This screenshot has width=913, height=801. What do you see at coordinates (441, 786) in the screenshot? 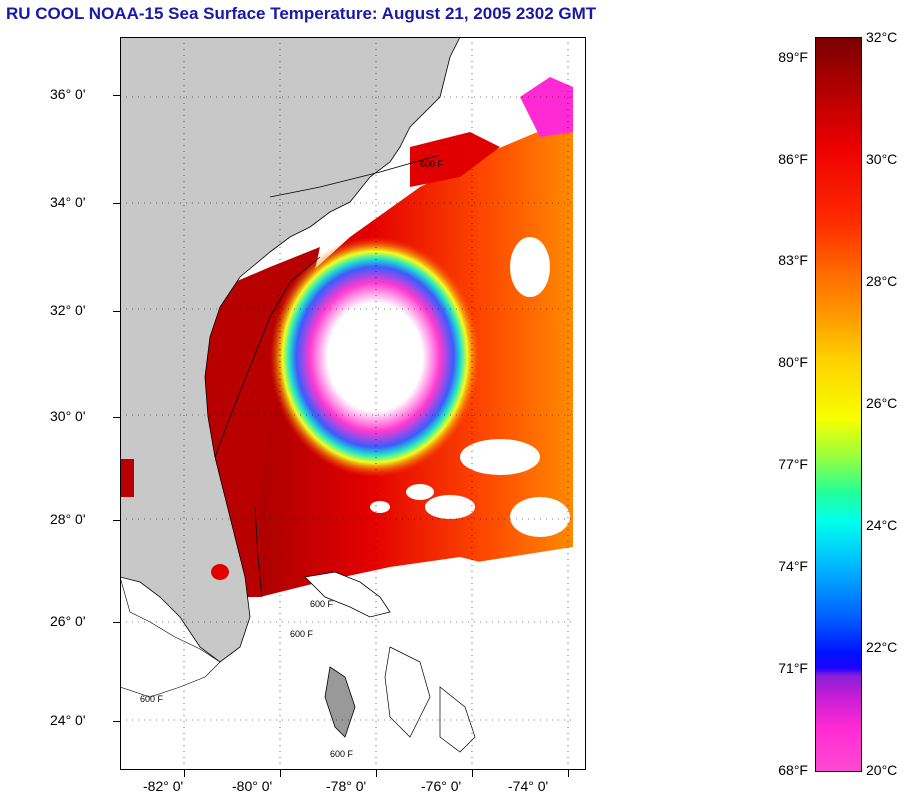
I see `lon-label-76: -76° 0'` at bounding box center [441, 786].